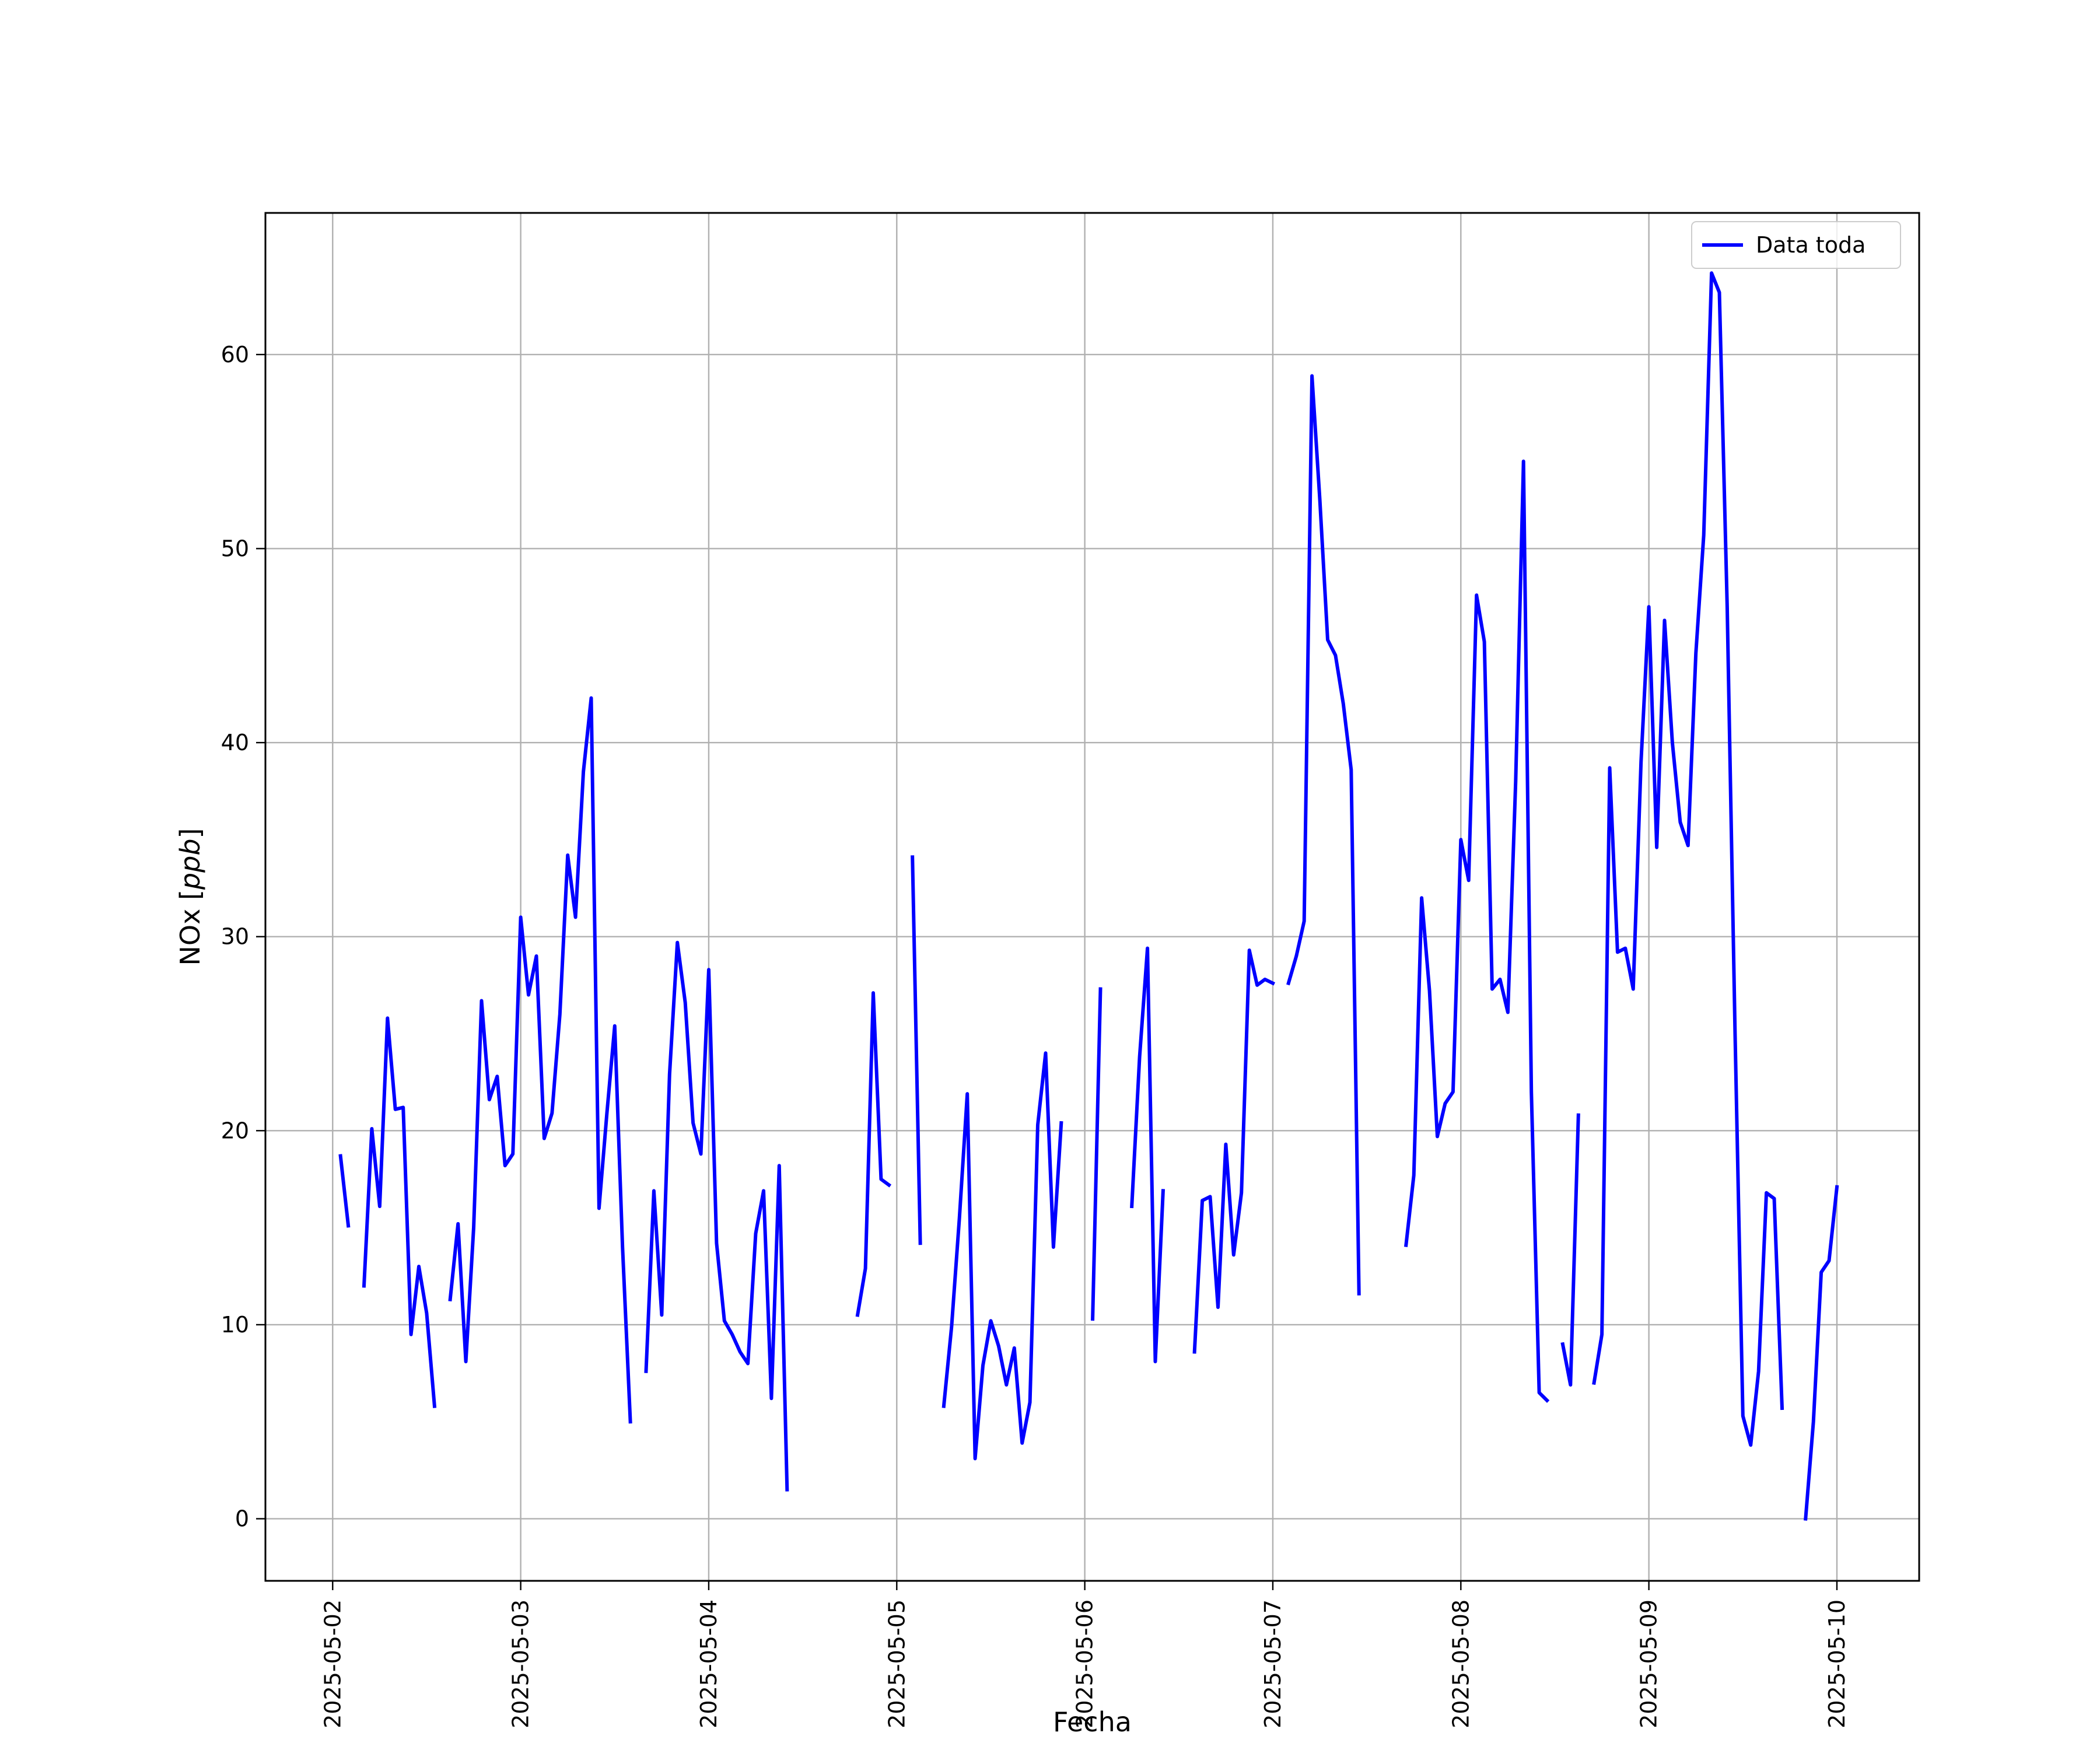 This screenshot has width=2100, height=1750. What do you see at coordinates (235, 743) in the screenshot?
I see `y-tick-label: 40` at bounding box center [235, 743].